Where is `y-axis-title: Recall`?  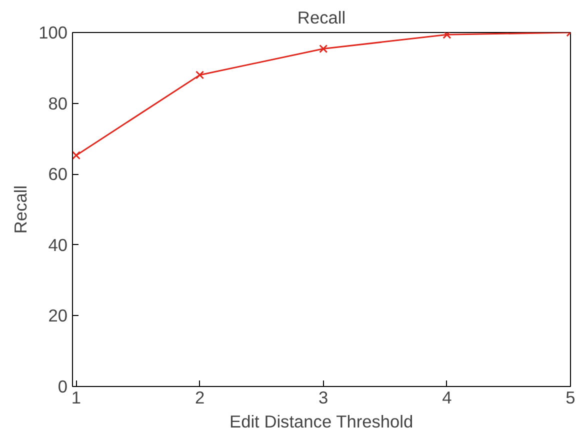 y-axis-title: Recall is located at coordinates (20, 209).